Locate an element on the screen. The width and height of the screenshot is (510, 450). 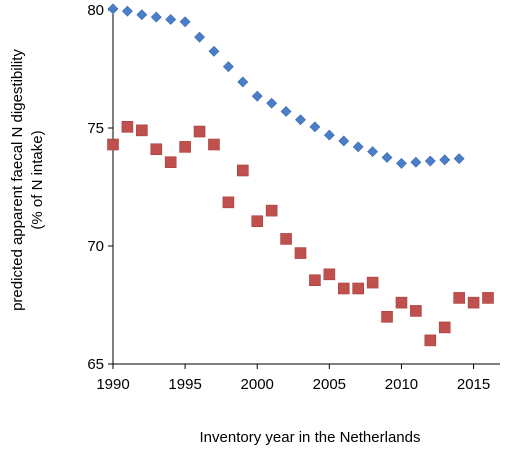
x-axis-title: Inventory year in the Netherlands is located at coordinates (310, 437).